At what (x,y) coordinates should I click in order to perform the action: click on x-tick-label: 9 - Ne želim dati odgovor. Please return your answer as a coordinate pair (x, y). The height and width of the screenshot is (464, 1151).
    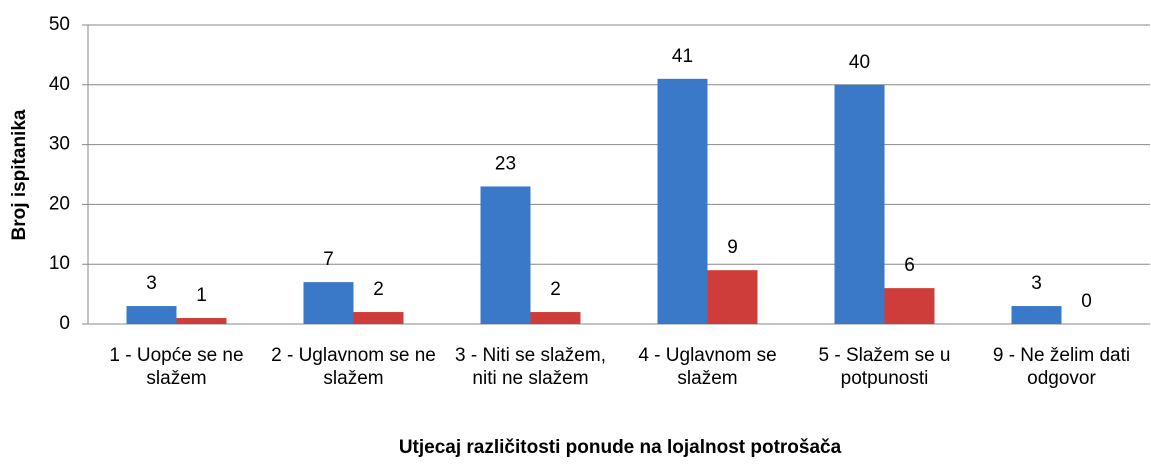
    Looking at the image, I should click on (1061, 367).